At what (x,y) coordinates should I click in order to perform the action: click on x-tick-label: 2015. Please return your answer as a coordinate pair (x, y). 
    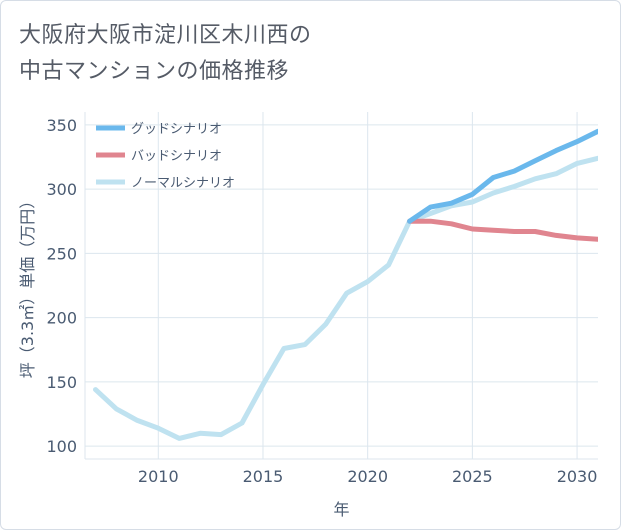
    Looking at the image, I should click on (263, 476).